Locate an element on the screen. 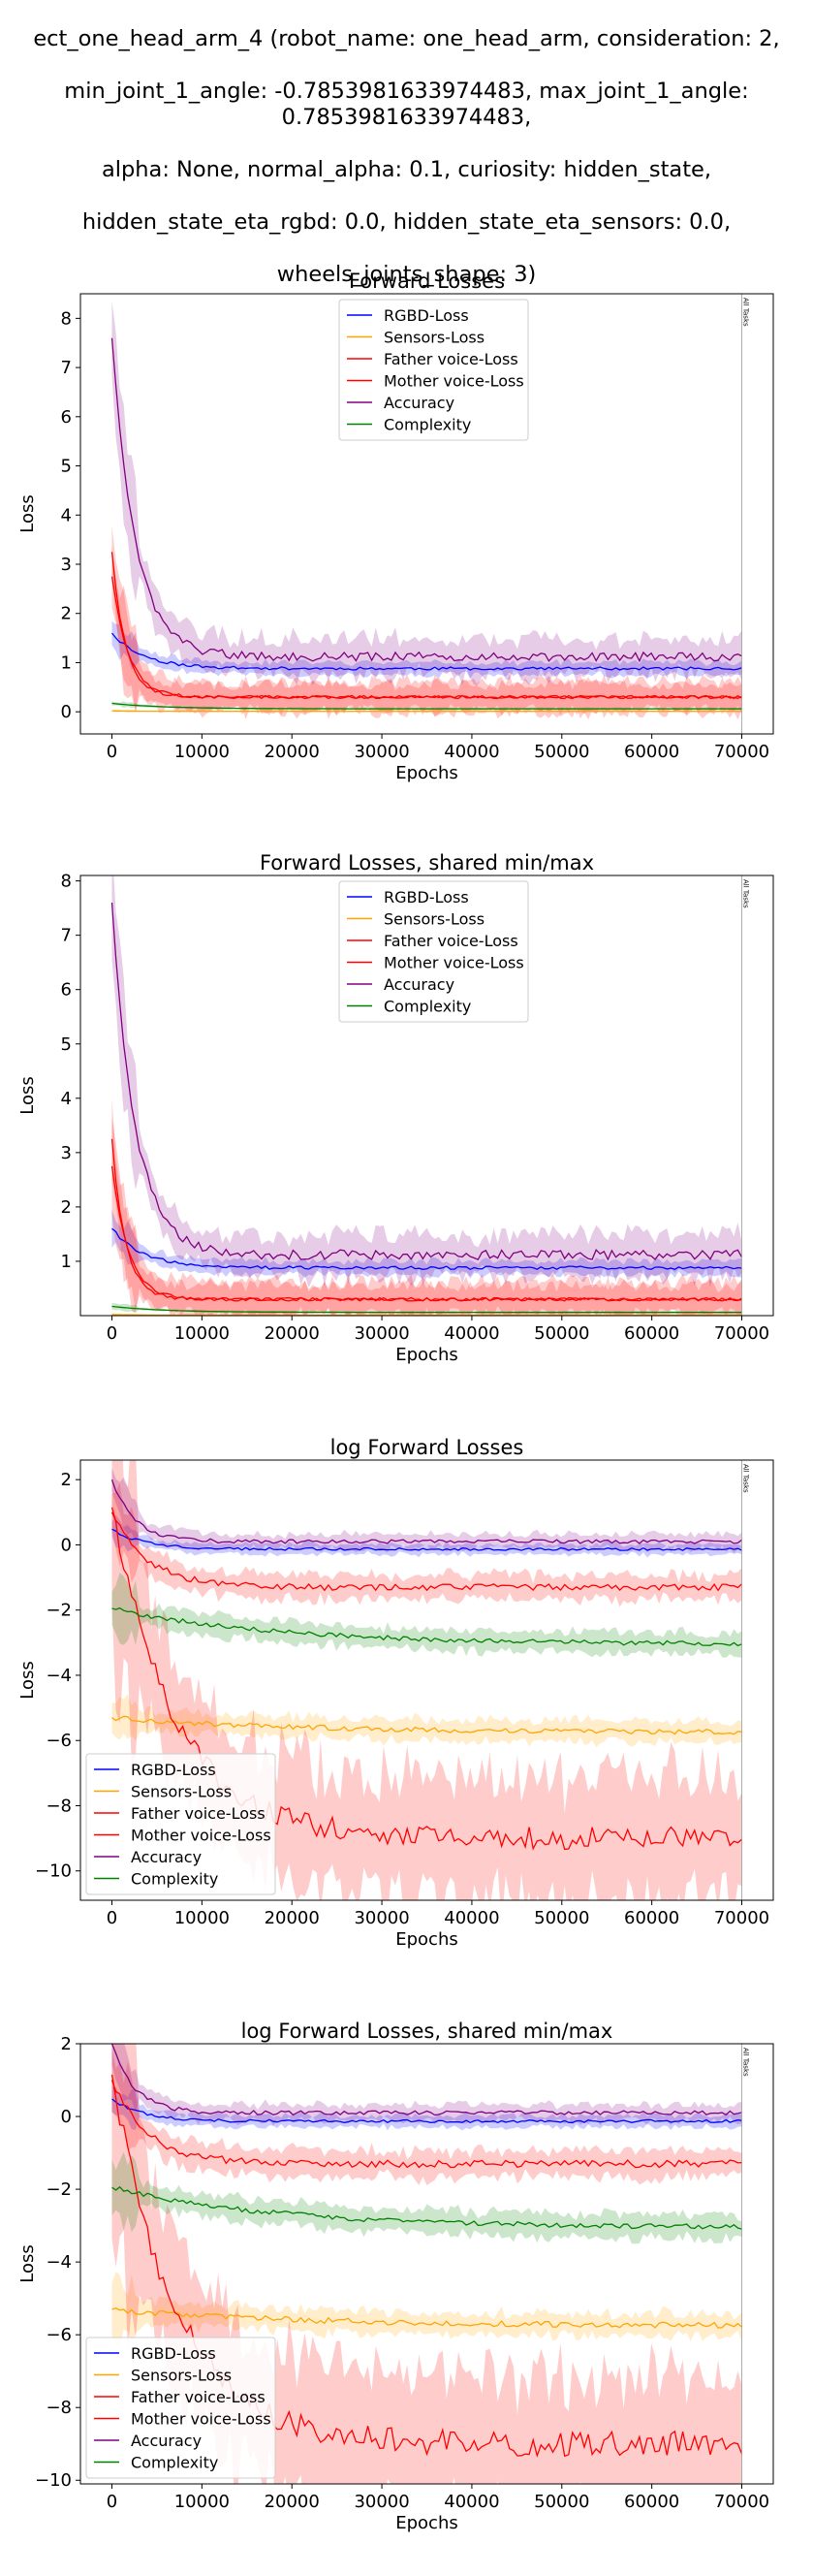 The width and height of the screenshot is (813, 2576). x-tick-label: 10000 is located at coordinates (202, 752).